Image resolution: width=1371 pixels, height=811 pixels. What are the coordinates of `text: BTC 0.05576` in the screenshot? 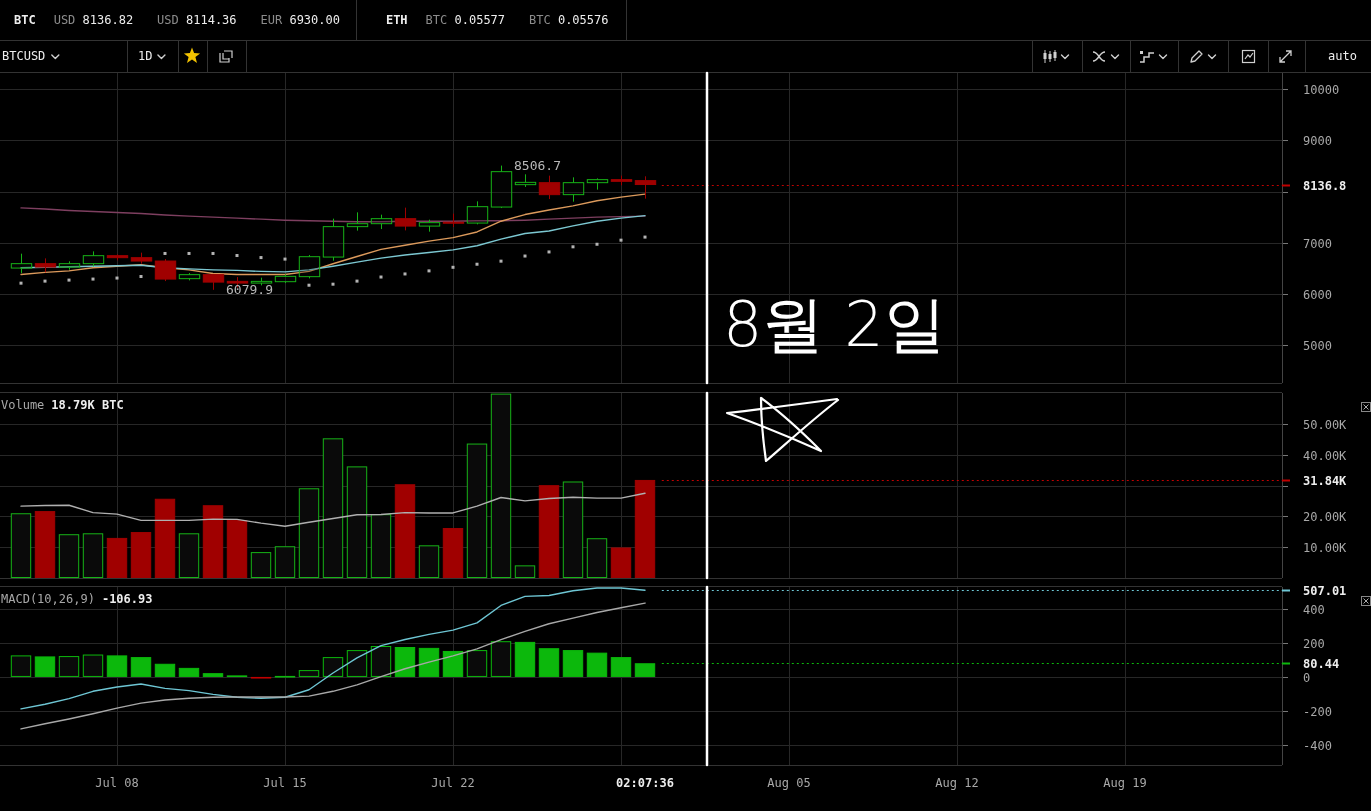 It's located at (569, 20).